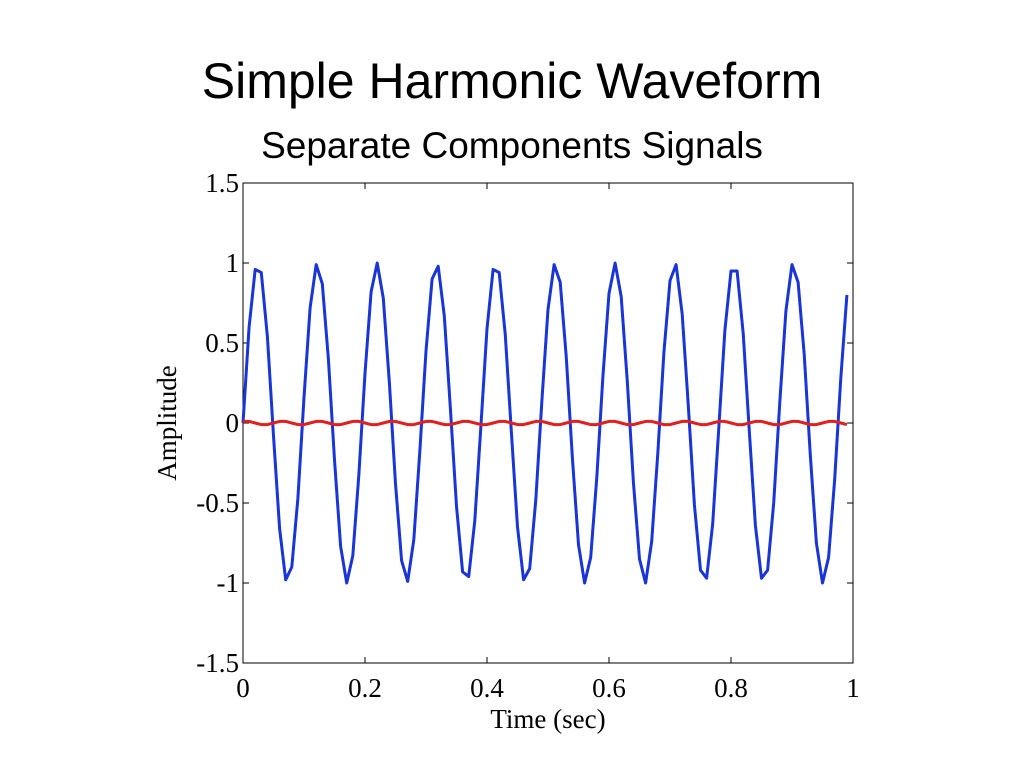  What do you see at coordinates (731, 688) in the screenshot?
I see `x-tick-label: 0.8` at bounding box center [731, 688].